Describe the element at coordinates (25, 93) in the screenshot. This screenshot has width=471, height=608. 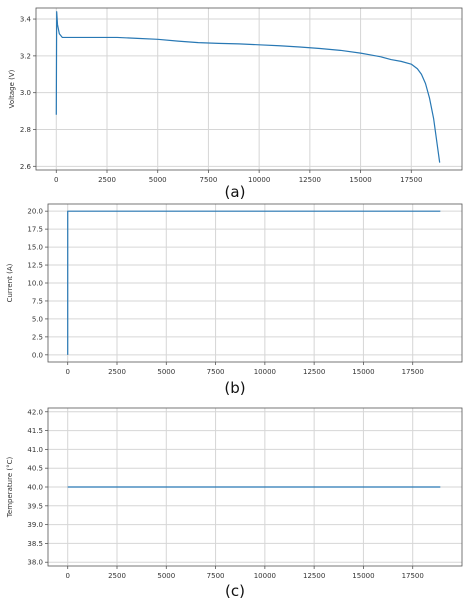
I see `y-tick-label: 3.0` at that location.